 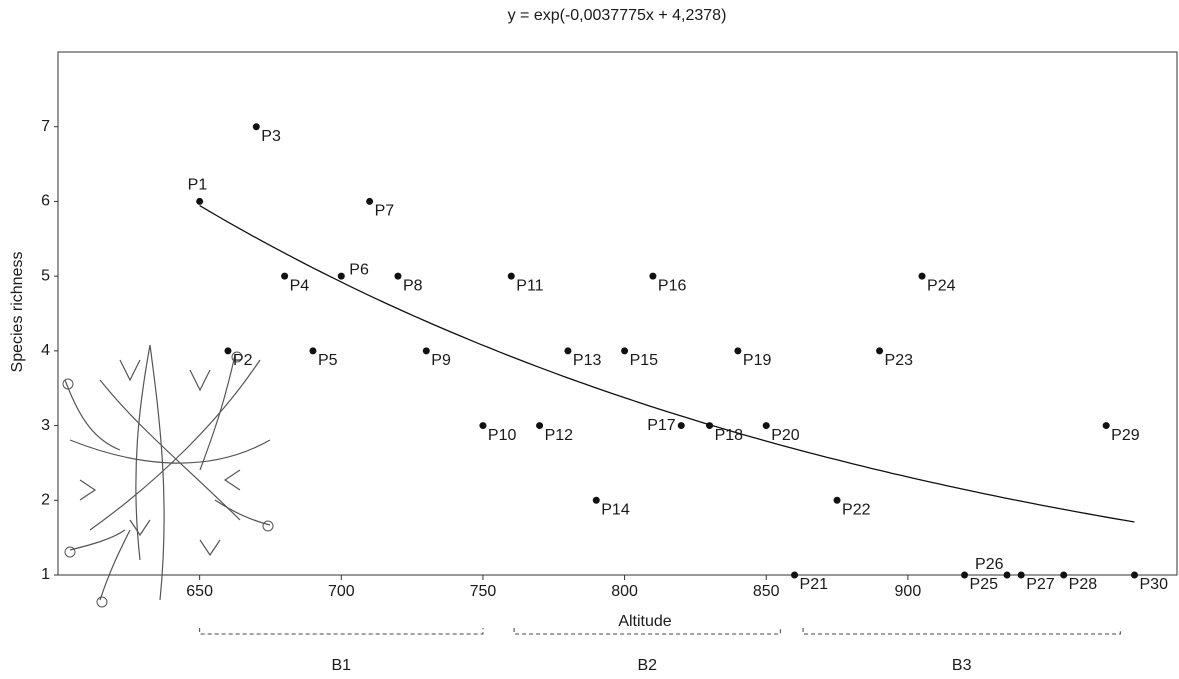 I want to click on plant-illustration, so click(x=168, y=476).